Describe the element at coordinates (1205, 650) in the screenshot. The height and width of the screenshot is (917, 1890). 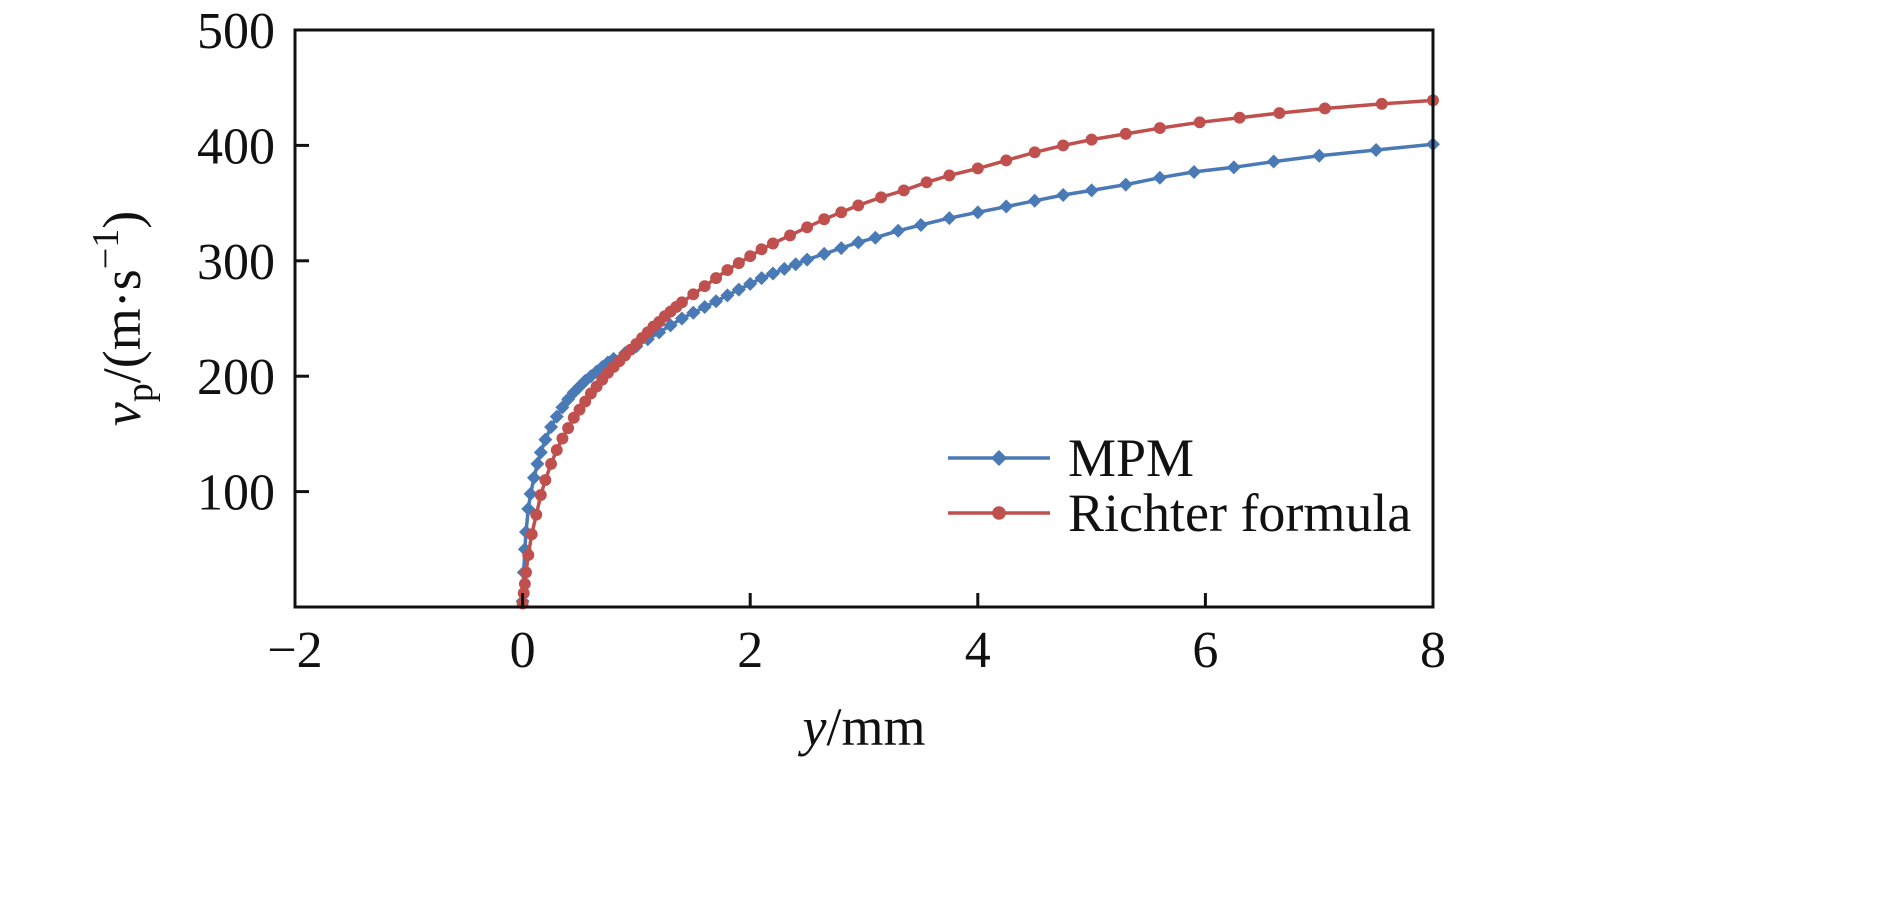
I see `x-tick-label: 6` at that location.